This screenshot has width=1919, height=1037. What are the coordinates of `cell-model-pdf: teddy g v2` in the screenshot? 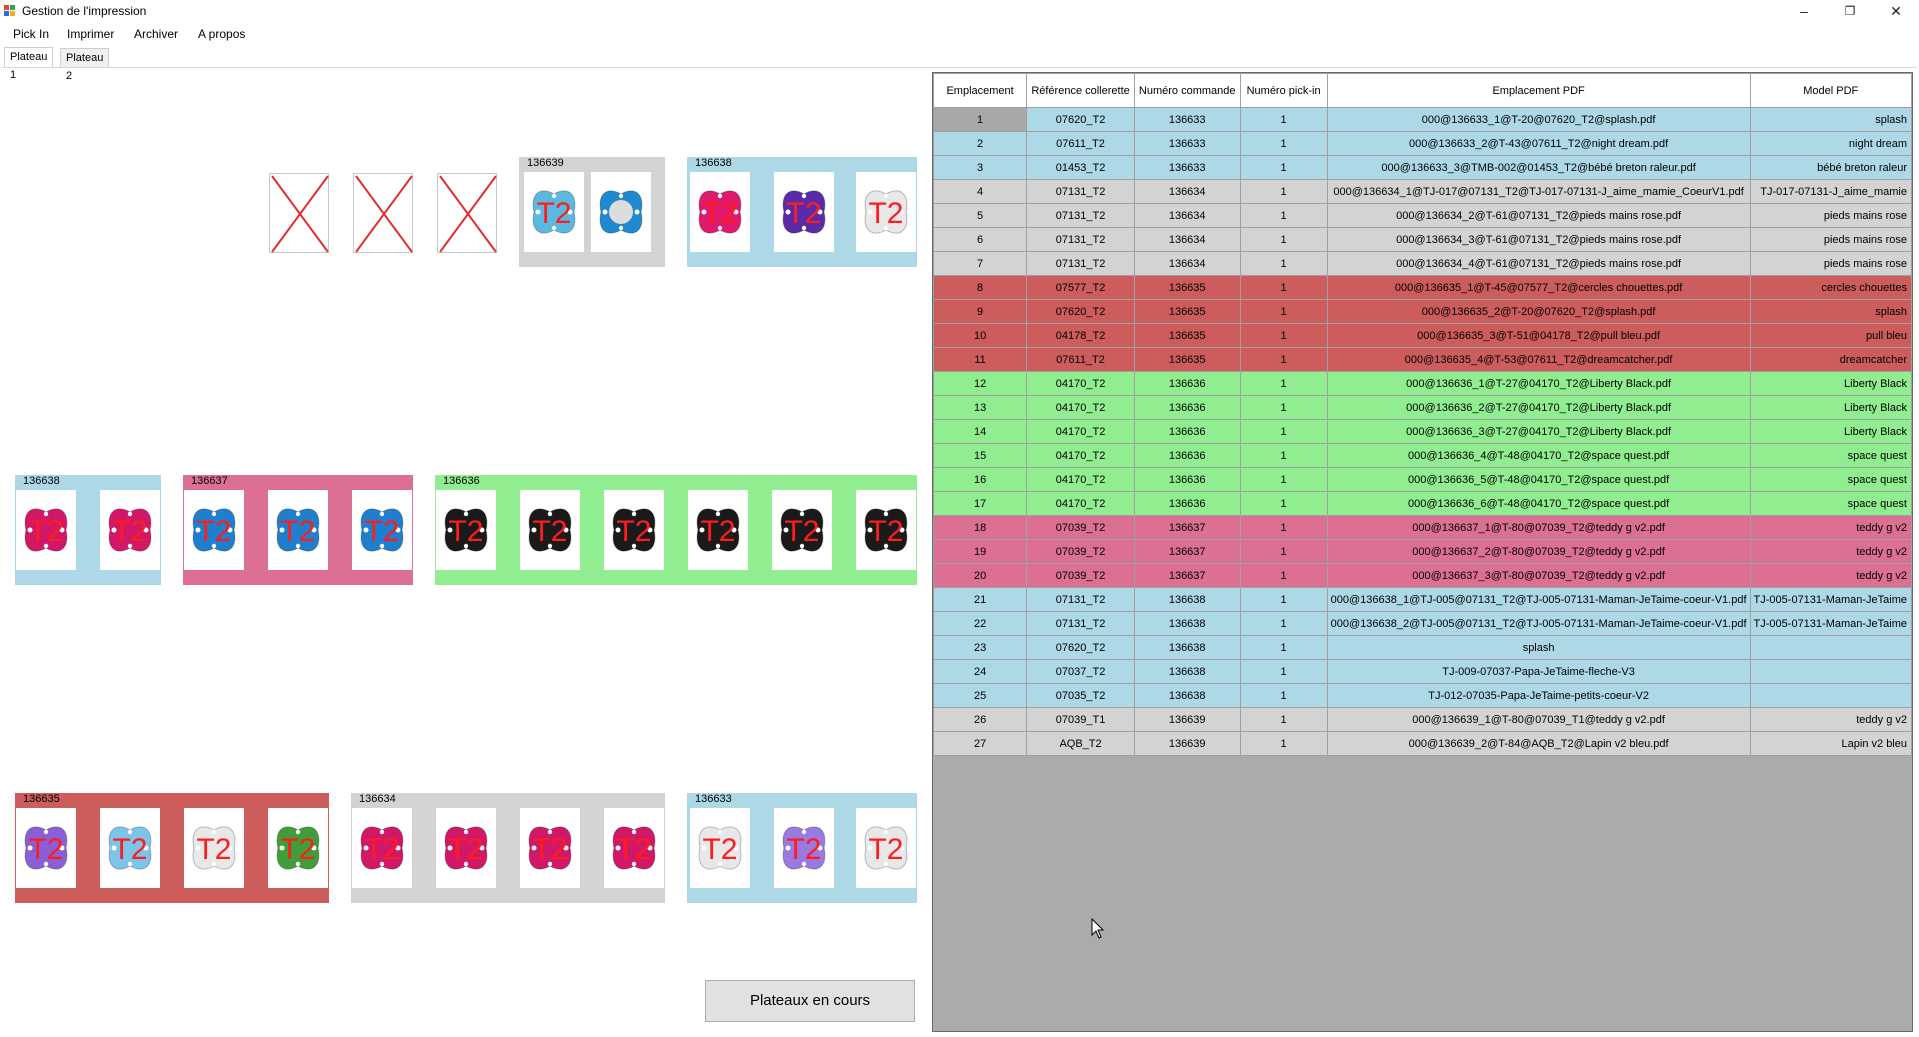 It's located at (1830, 551).